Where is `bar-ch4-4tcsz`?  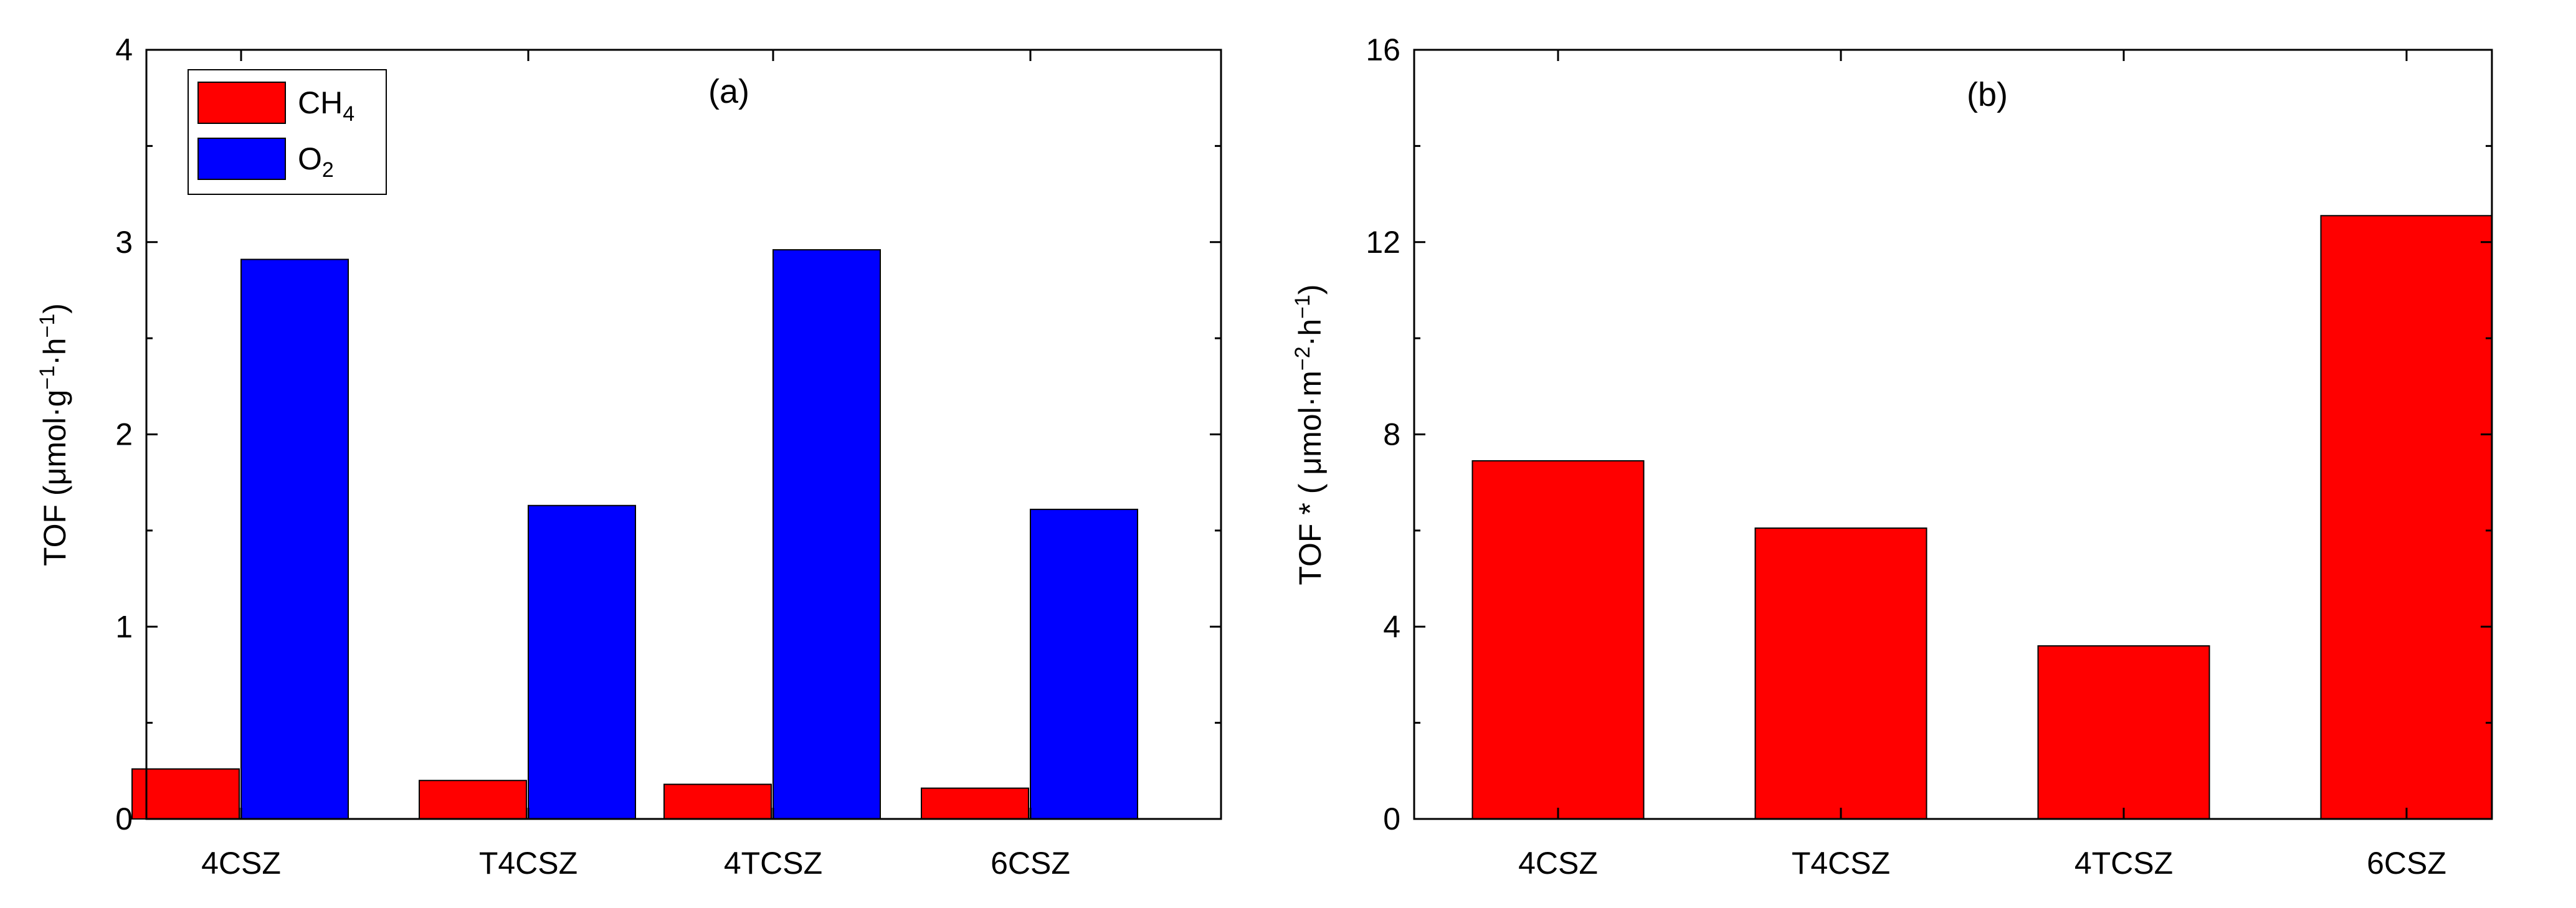
bar-ch4-4tcsz is located at coordinates (717, 801).